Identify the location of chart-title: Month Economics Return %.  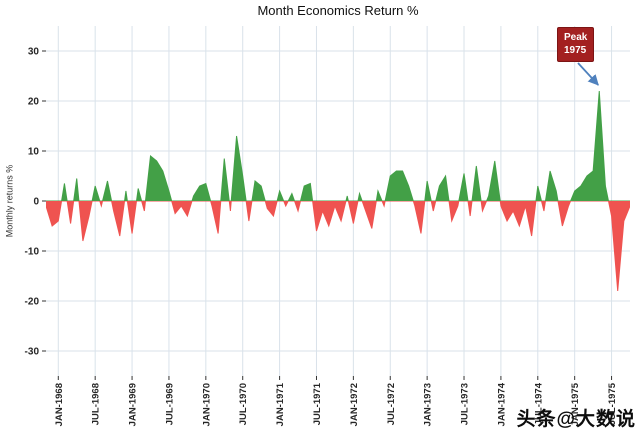
(338, 10).